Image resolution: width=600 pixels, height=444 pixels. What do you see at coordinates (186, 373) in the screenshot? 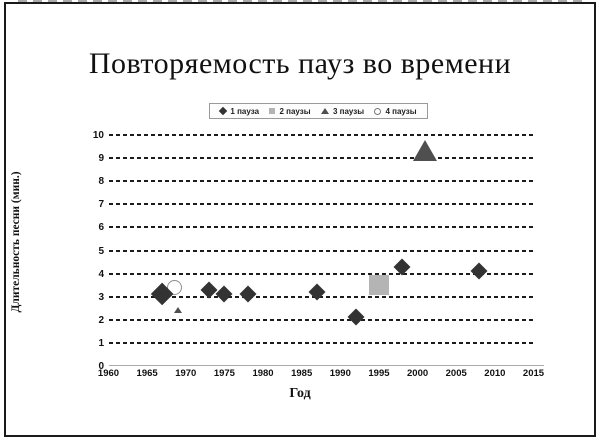
I see `x-tick-label: 1970` at bounding box center [186, 373].